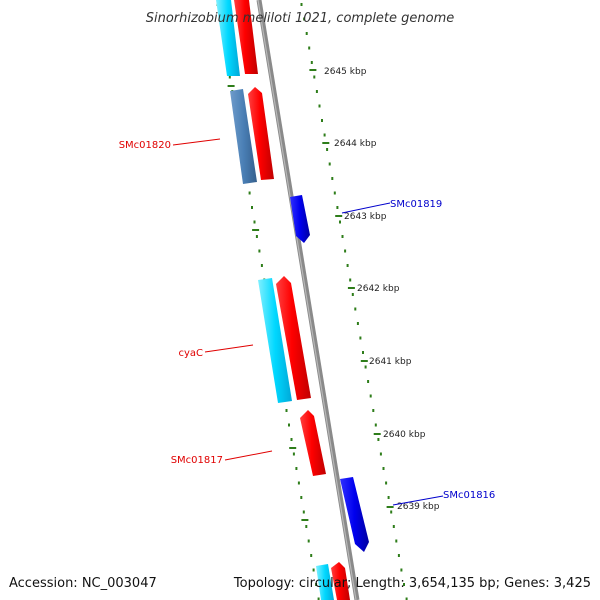 The image size is (600, 600). What do you see at coordinates (145, 145) in the screenshot?
I see `gene-label-smc01820: SMc01820` at bounding box center [145, 145].